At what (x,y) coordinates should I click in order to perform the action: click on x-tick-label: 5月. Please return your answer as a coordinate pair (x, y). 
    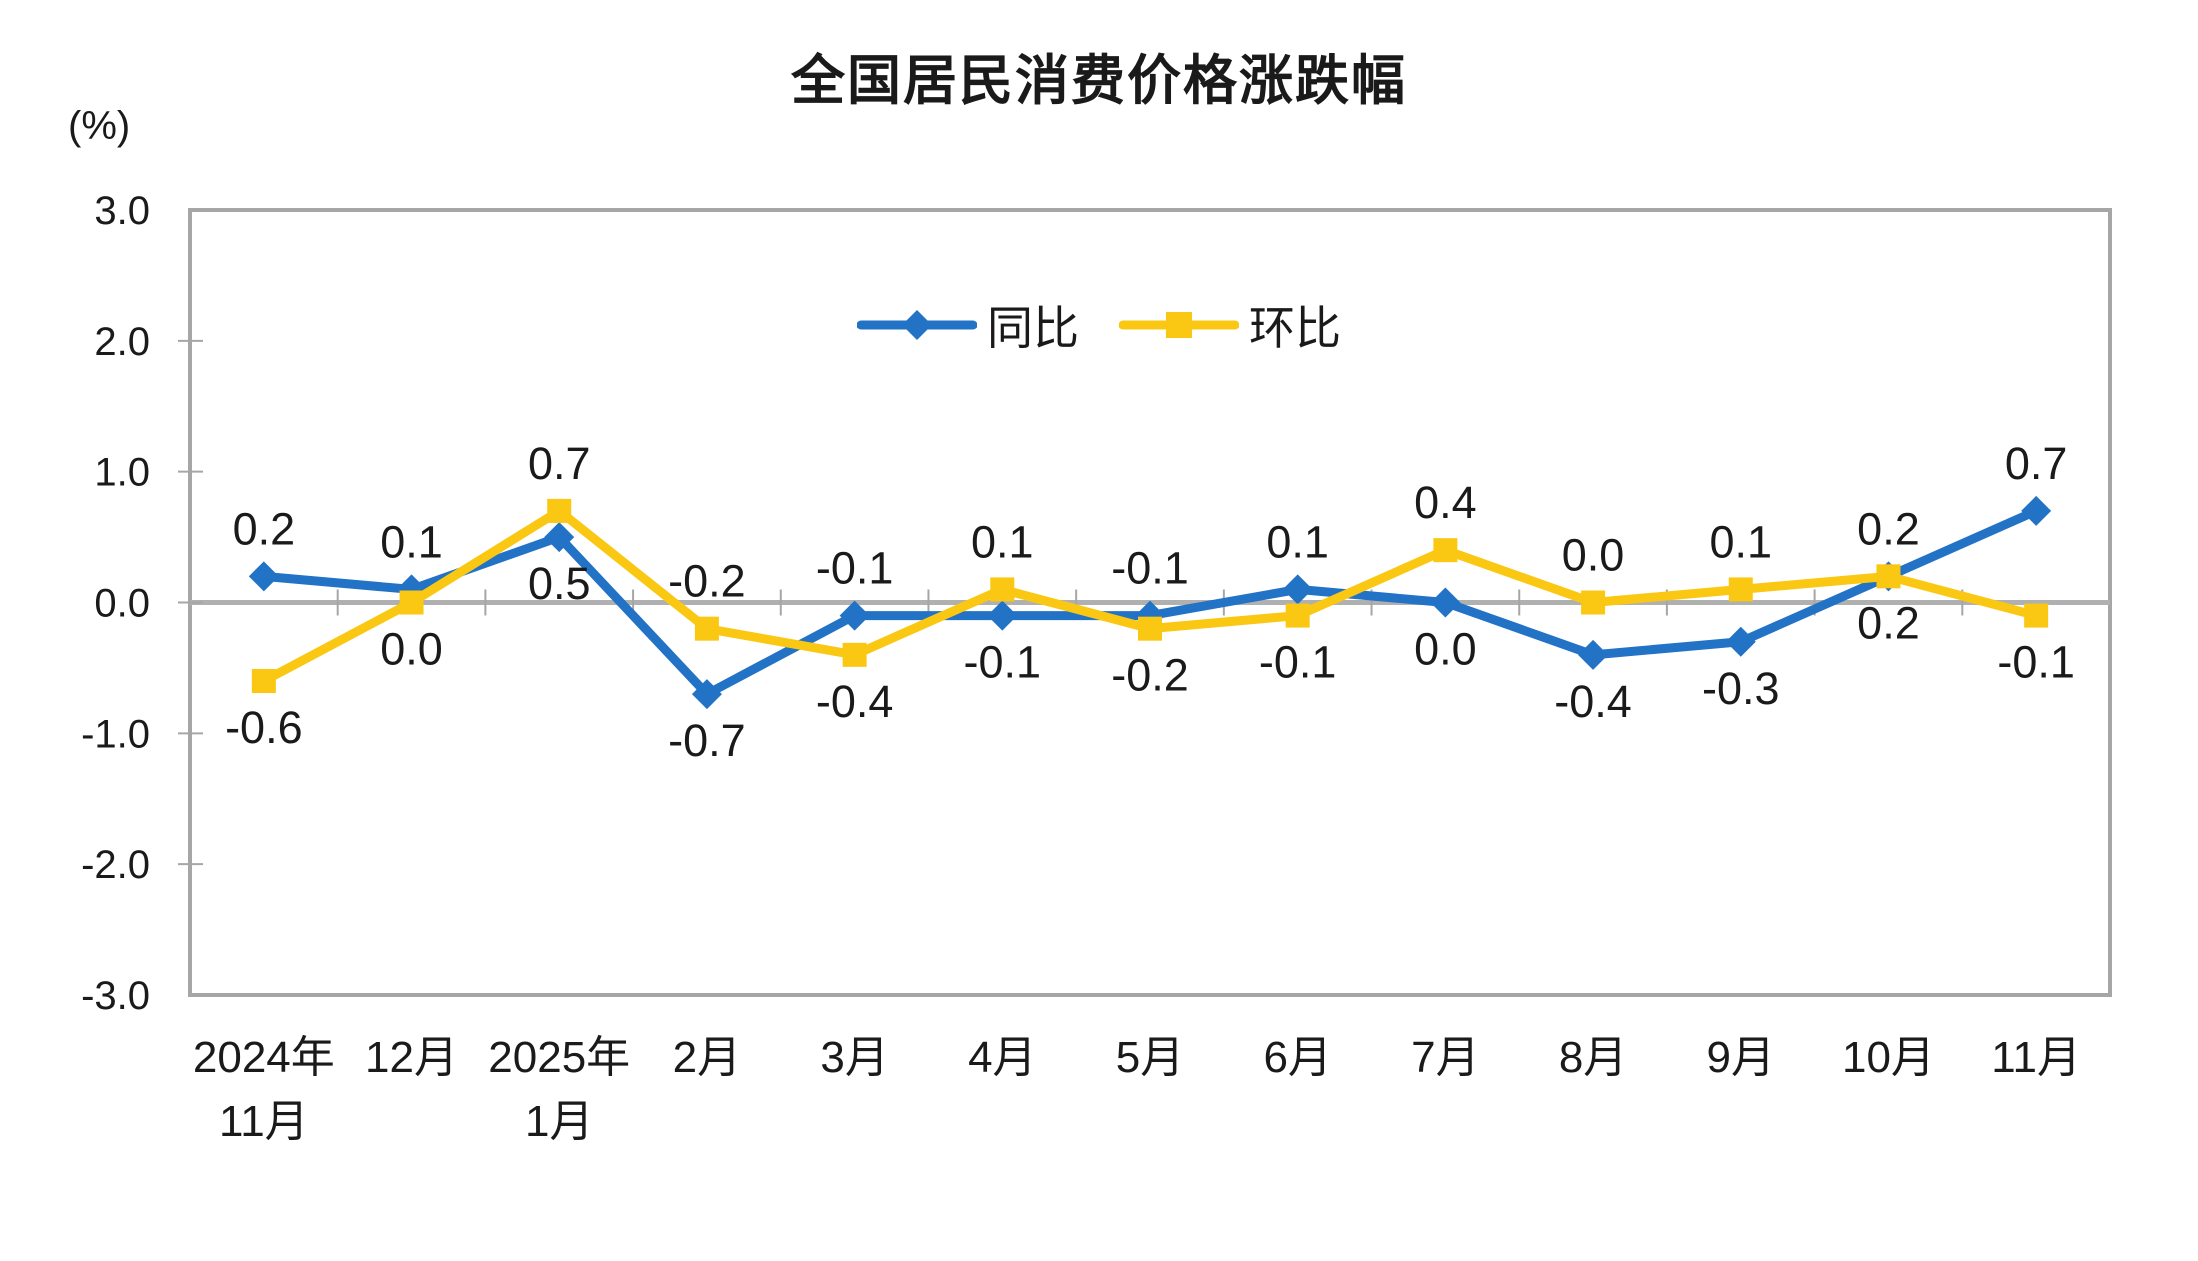
    Looking at the image, I should click on (1150, 1057).